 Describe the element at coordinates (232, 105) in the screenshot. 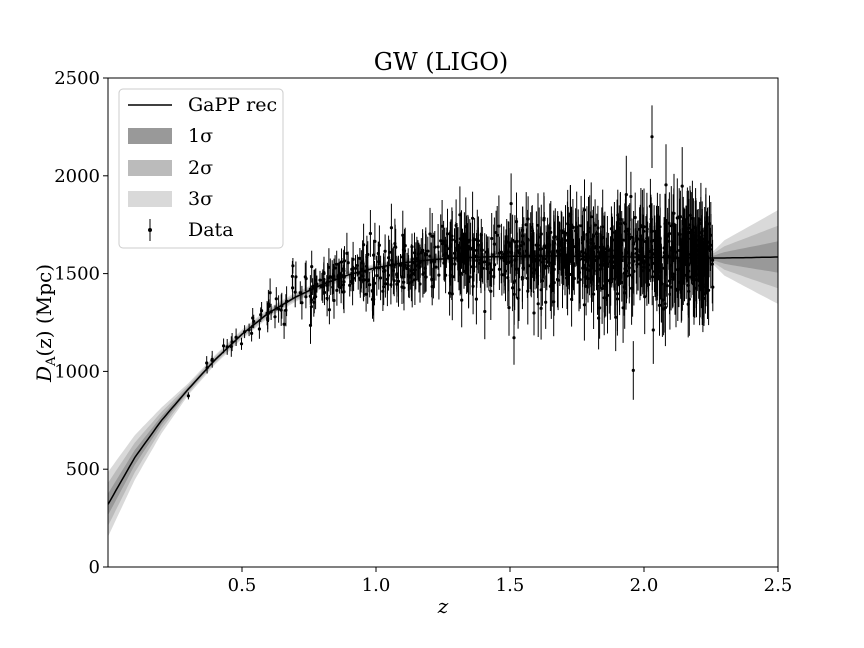

I see `legend-label: GaPP rec` at that location.